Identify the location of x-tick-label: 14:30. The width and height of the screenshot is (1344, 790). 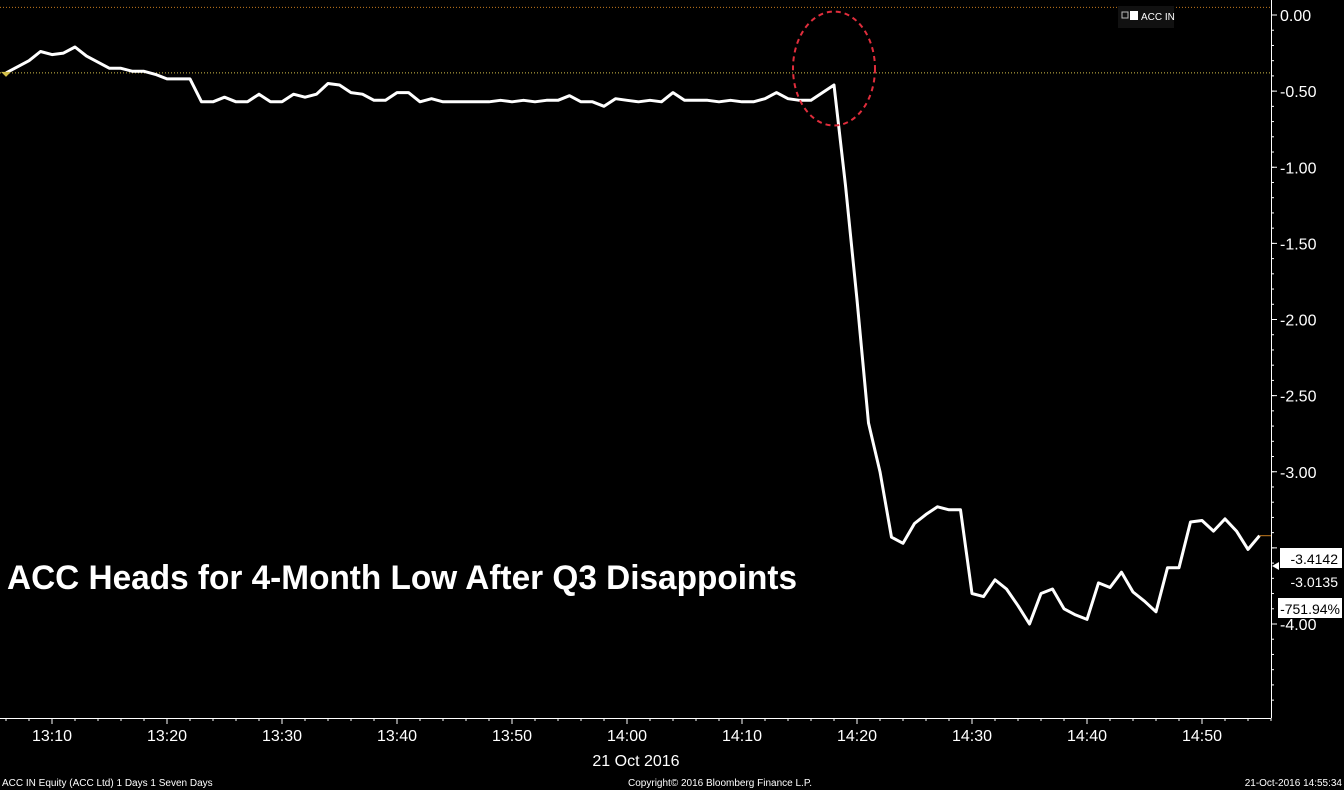
(972, 736).